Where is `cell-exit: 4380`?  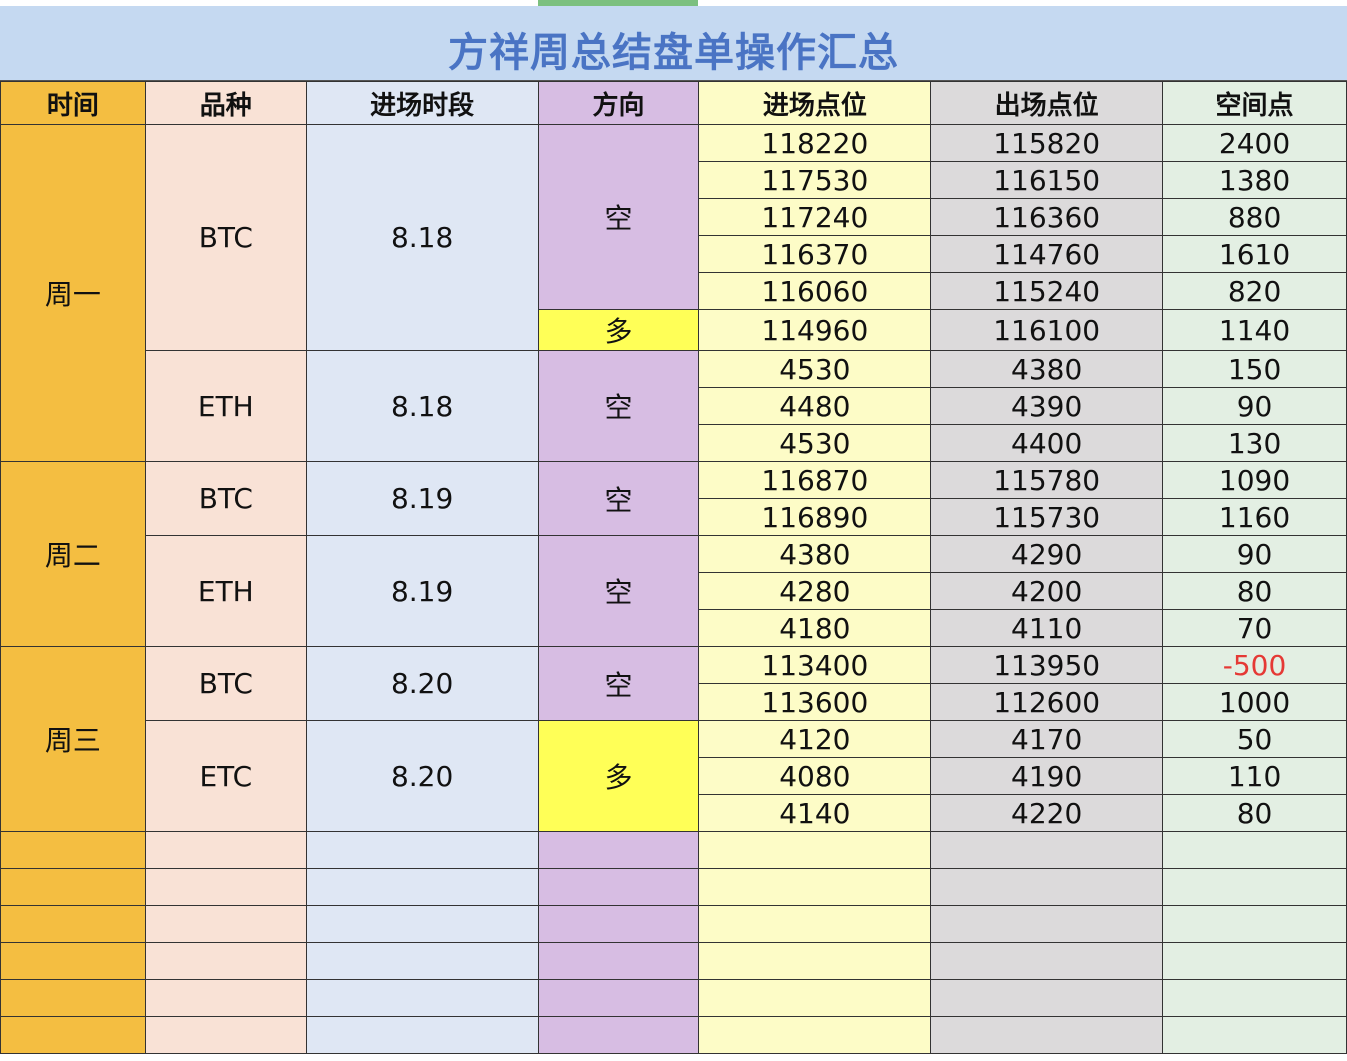 cell-exit: 4380 is located at coordinates (1047, 369).